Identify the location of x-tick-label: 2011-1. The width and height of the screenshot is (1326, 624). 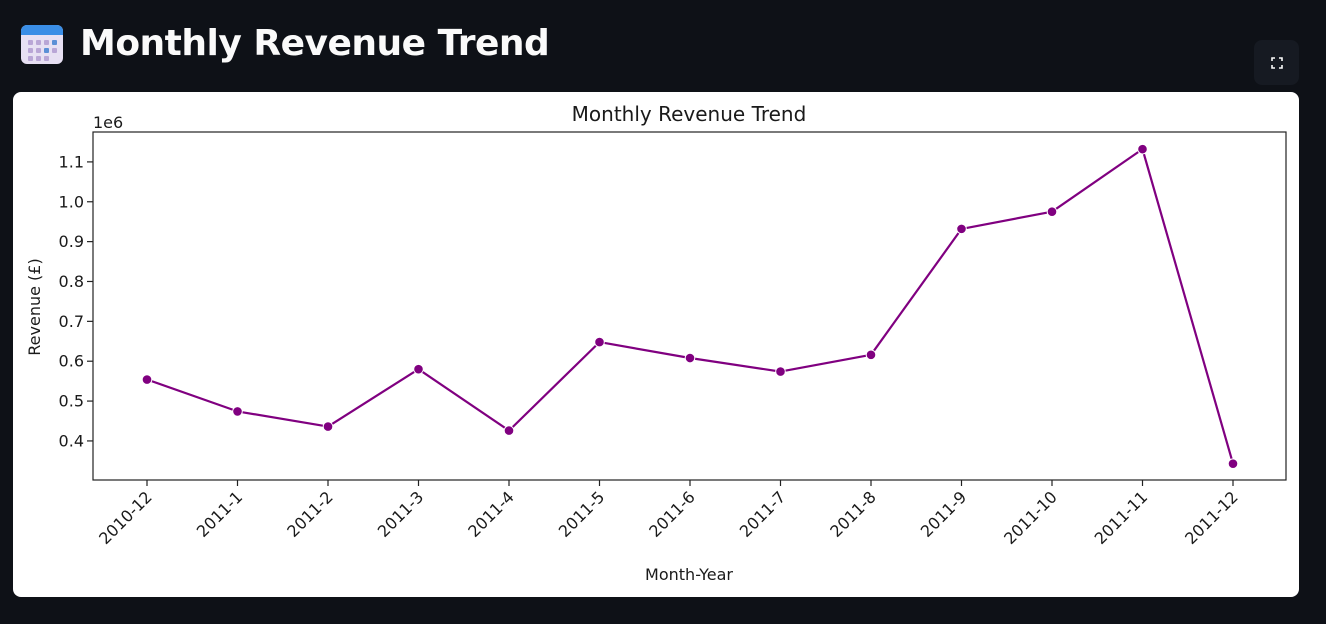
(220, 514).